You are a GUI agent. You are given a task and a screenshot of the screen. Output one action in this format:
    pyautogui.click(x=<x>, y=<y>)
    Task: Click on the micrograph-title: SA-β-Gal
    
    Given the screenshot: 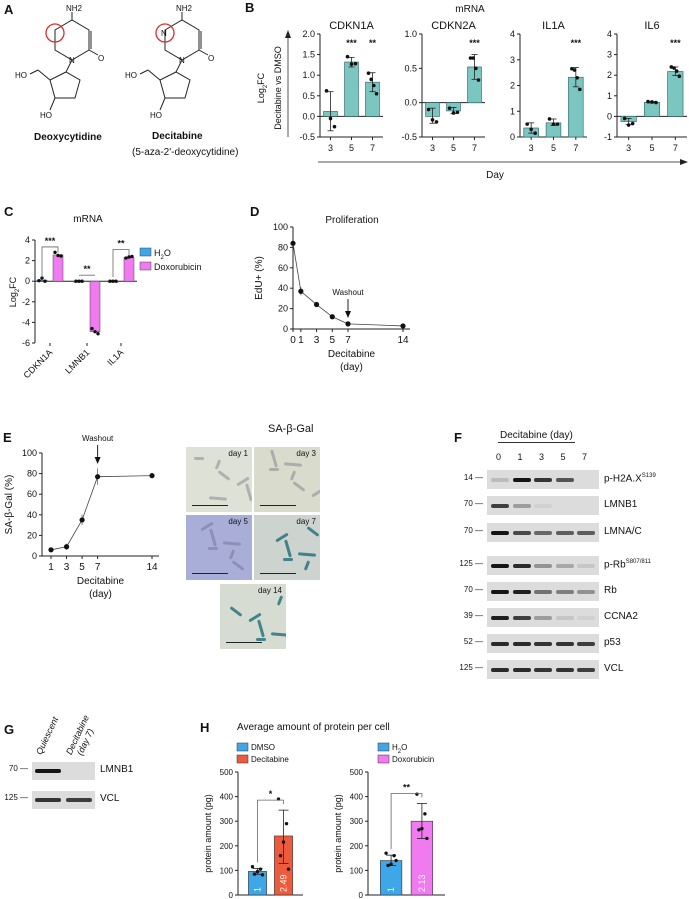 What is the action you would take?
    pyautogui.click(x=291, y=429)
    